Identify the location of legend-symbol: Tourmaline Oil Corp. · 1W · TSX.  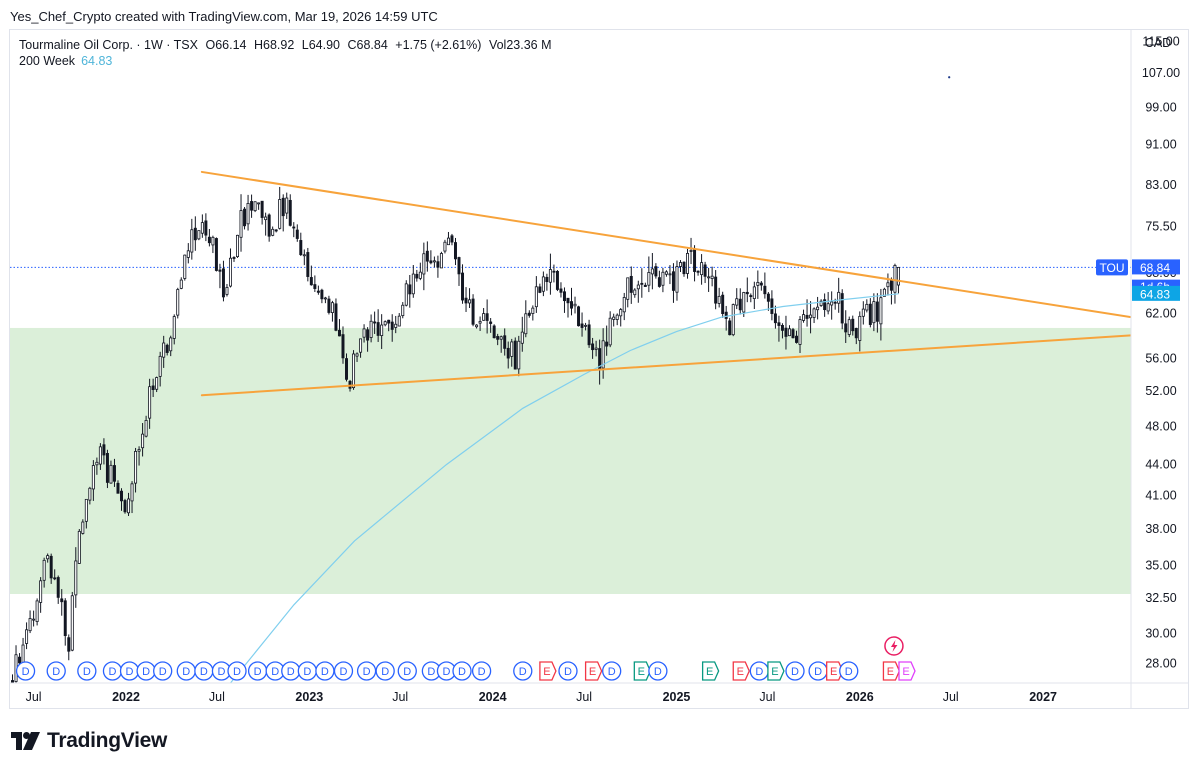
(108, 45).